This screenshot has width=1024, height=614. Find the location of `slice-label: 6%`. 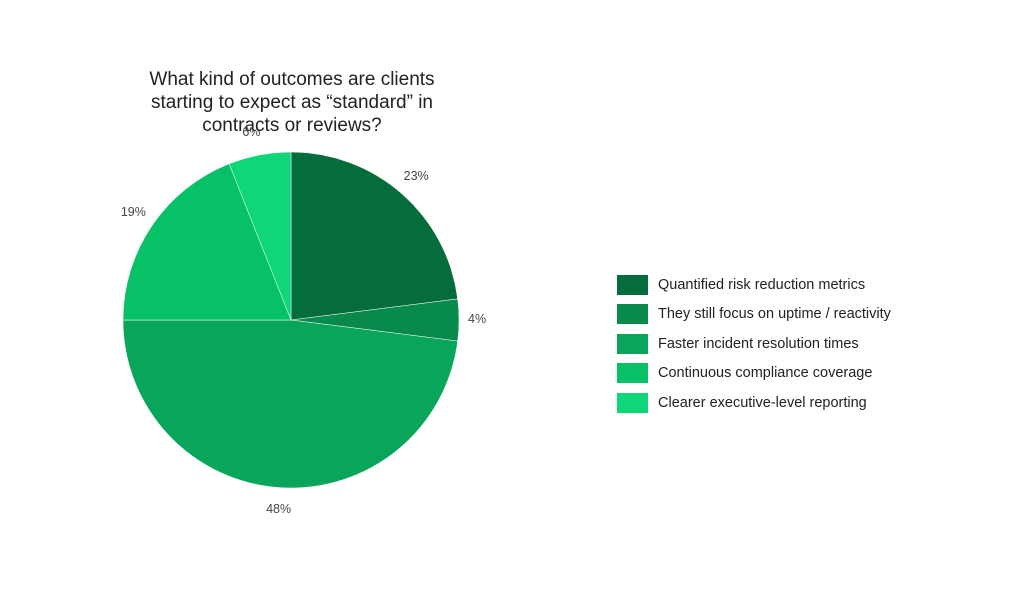

slice-label: 6% is located at coordinates (251, 132).